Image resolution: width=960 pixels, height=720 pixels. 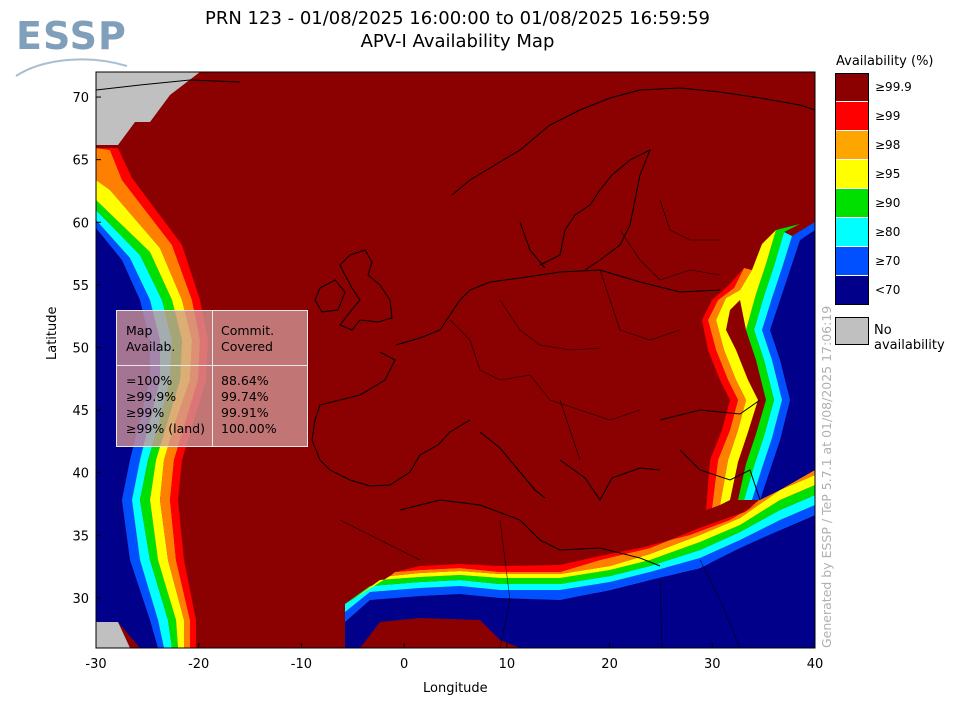 What do you see at coordinates (245, 412) in the screenshot?
I see `stats-row-value: 99.91%` at bounding box center [245, 412].